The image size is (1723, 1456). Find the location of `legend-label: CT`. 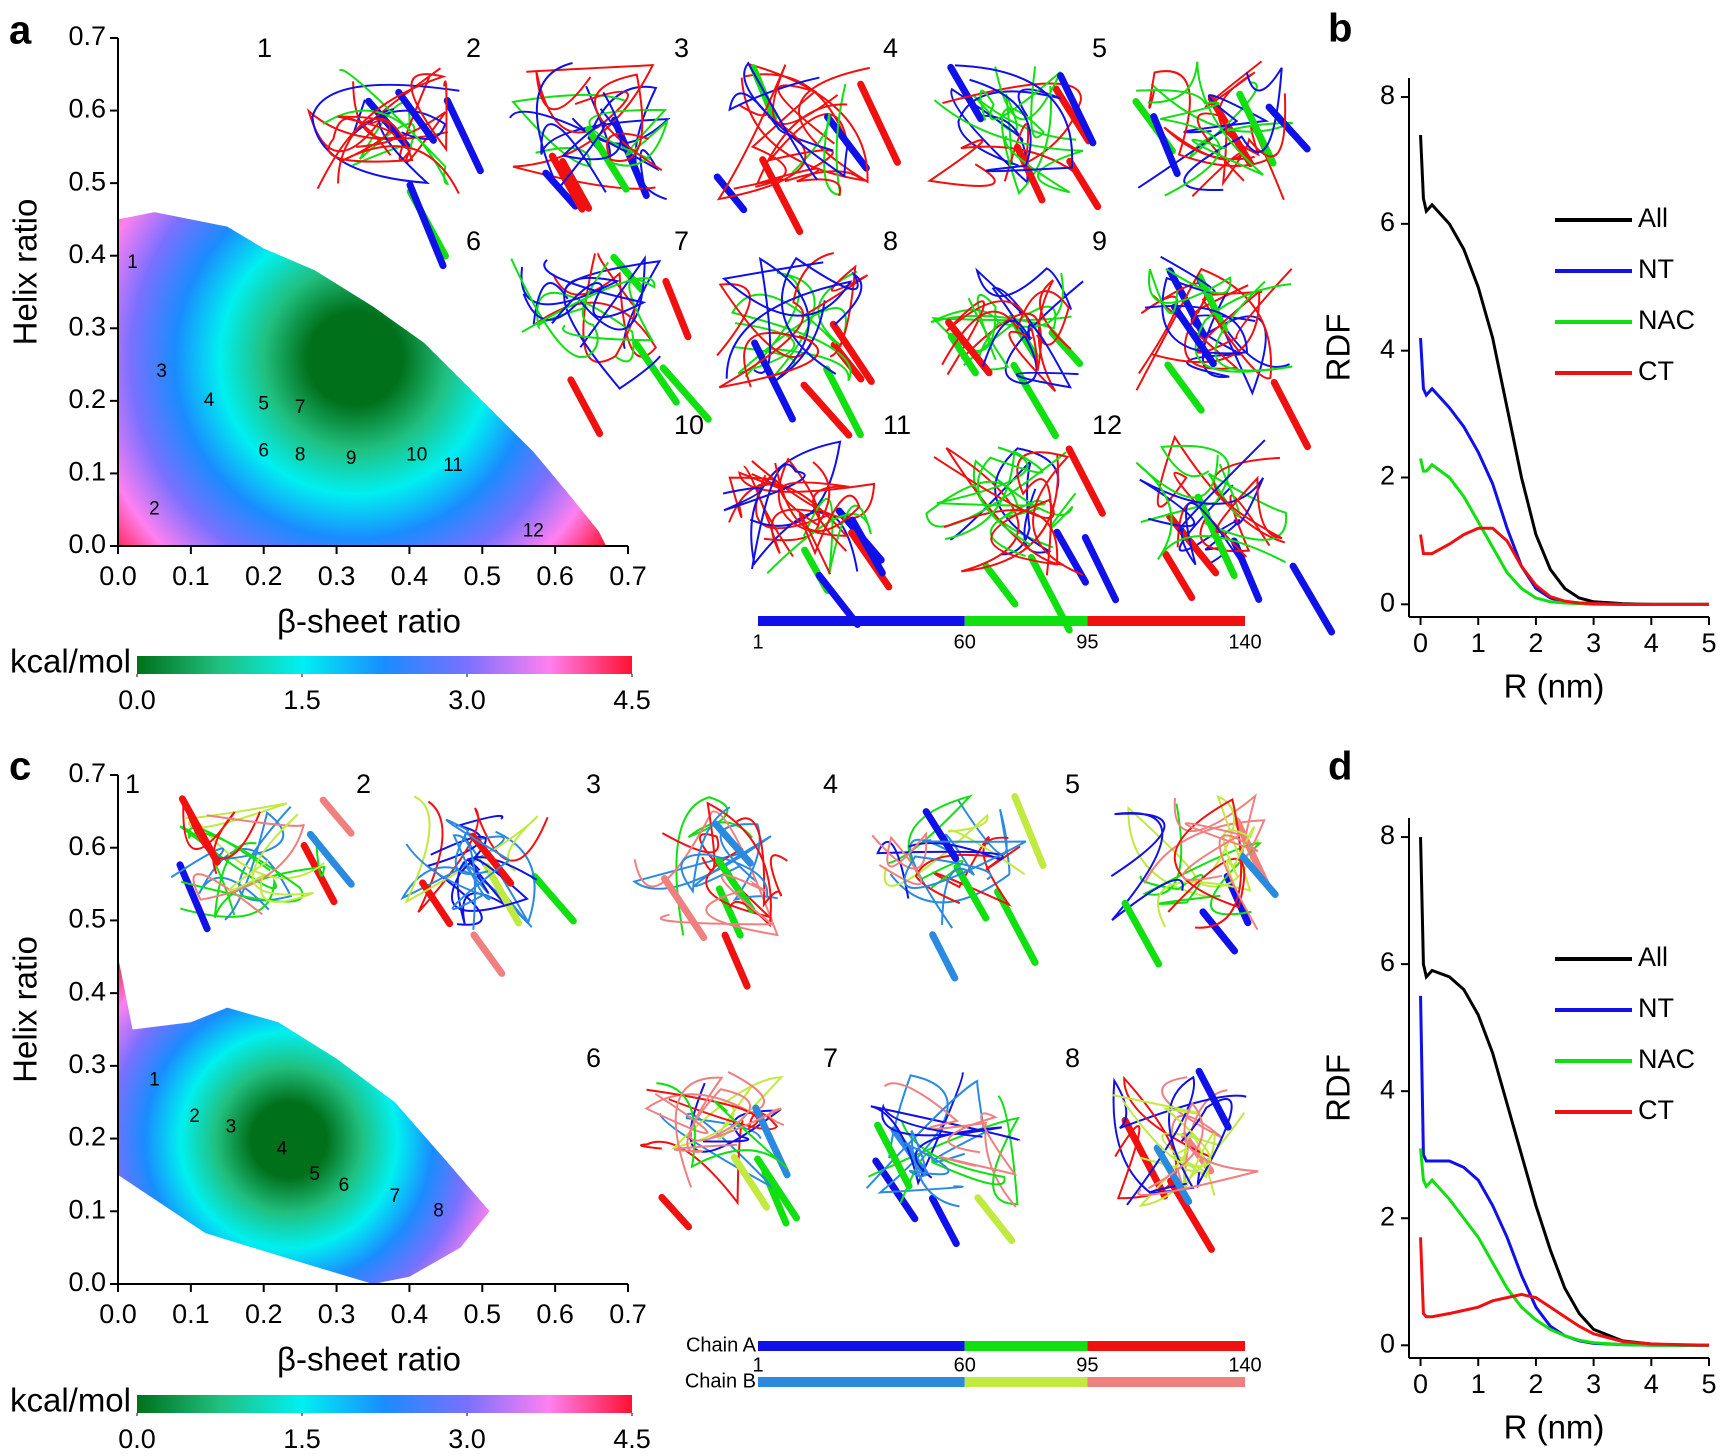

legend-label: CT is located at coordinates (1656, 1110).